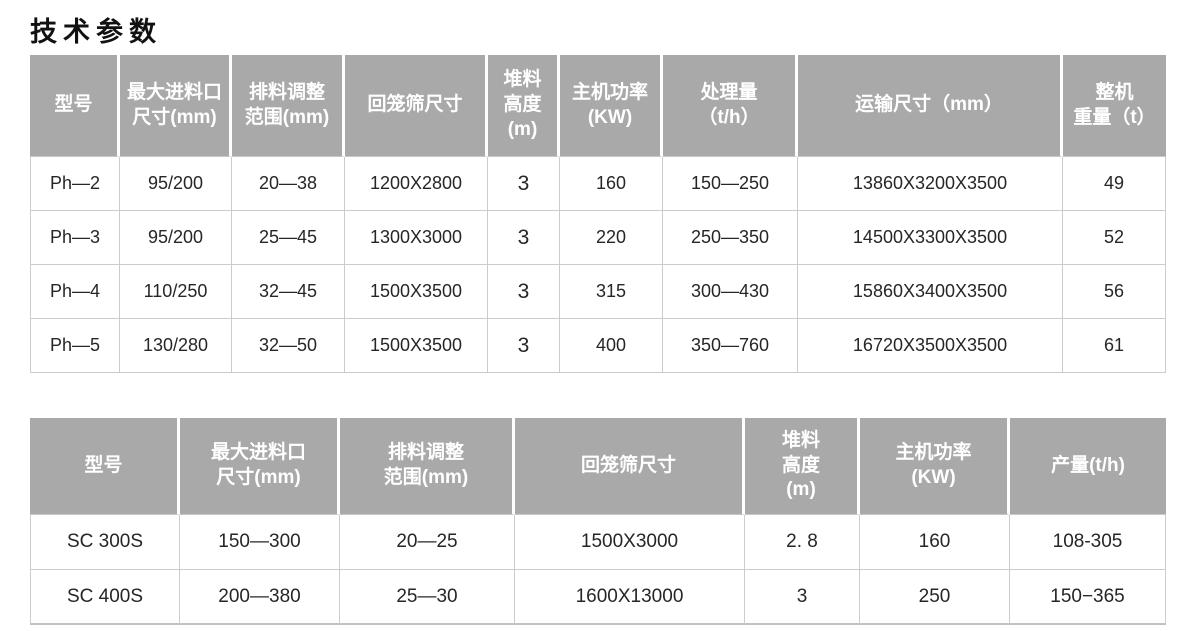 The width and height of the screenshot is (1200, 631). What do you see at coordinates (730, 106) in the screenshot?
I see `header-cell-capacity: 处理量 （t/h）` at bounding box center [730, 106].